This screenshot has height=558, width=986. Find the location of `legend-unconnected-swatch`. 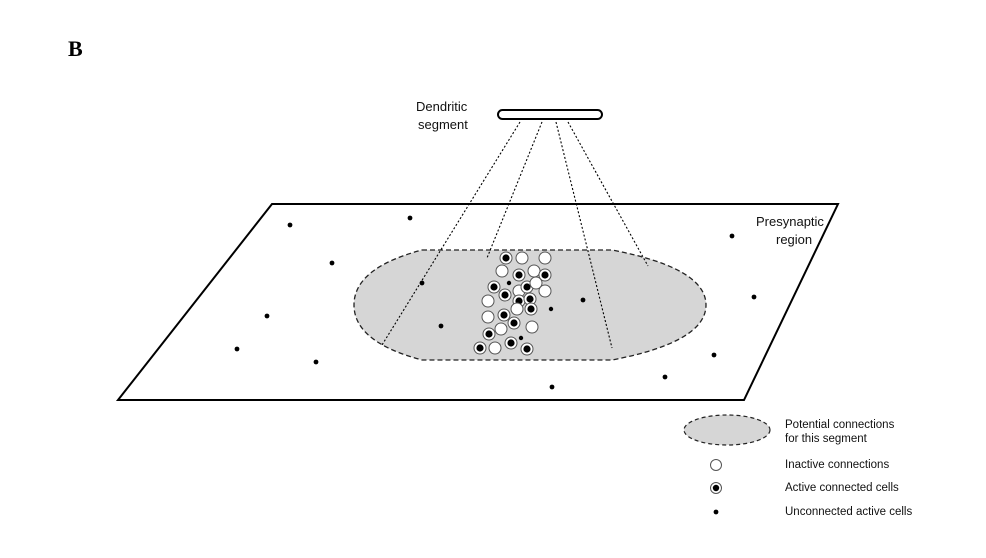

legend-unconnected-swatch is located at coordinates (716, 512).